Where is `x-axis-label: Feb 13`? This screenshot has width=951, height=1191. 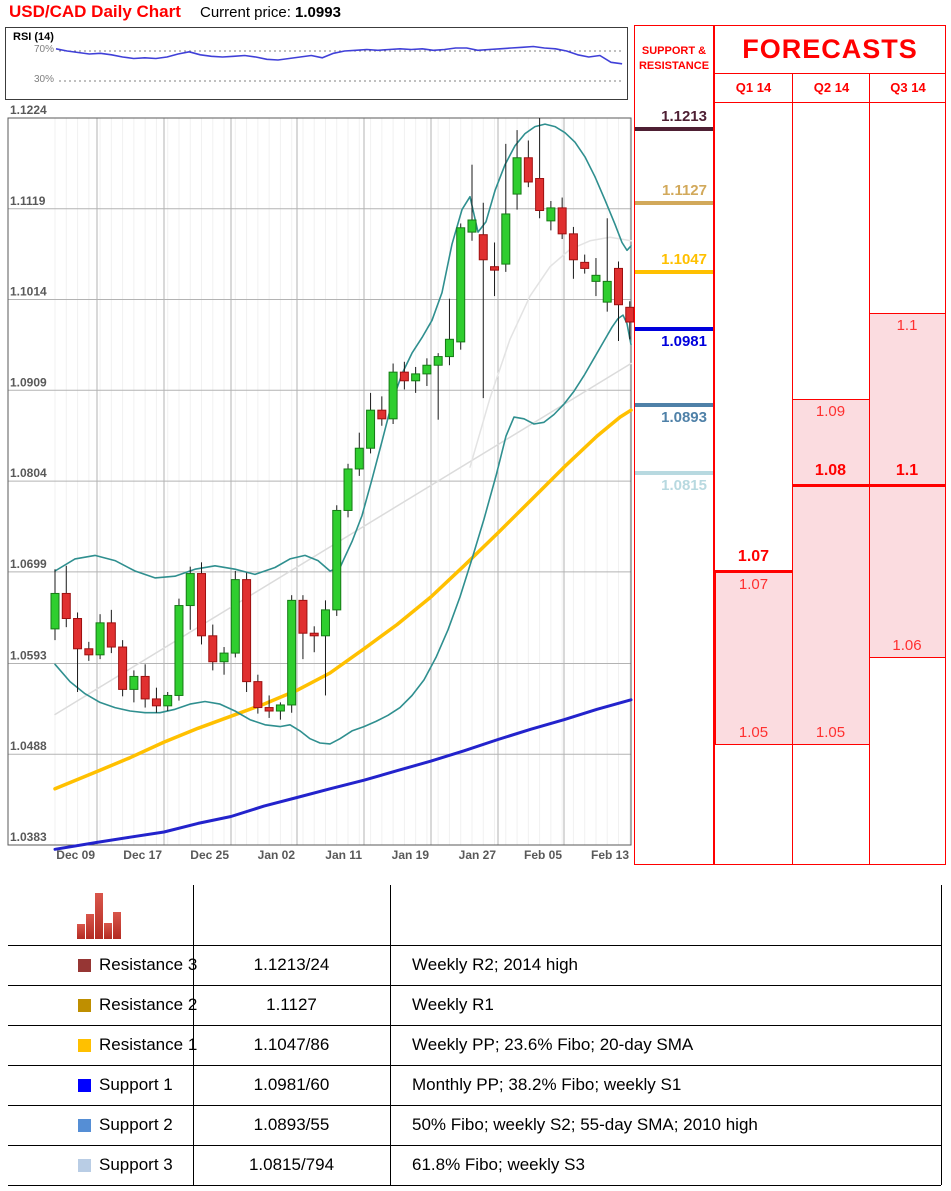
x-axis-label: Feb 13 is located at coordinates (610, 855).